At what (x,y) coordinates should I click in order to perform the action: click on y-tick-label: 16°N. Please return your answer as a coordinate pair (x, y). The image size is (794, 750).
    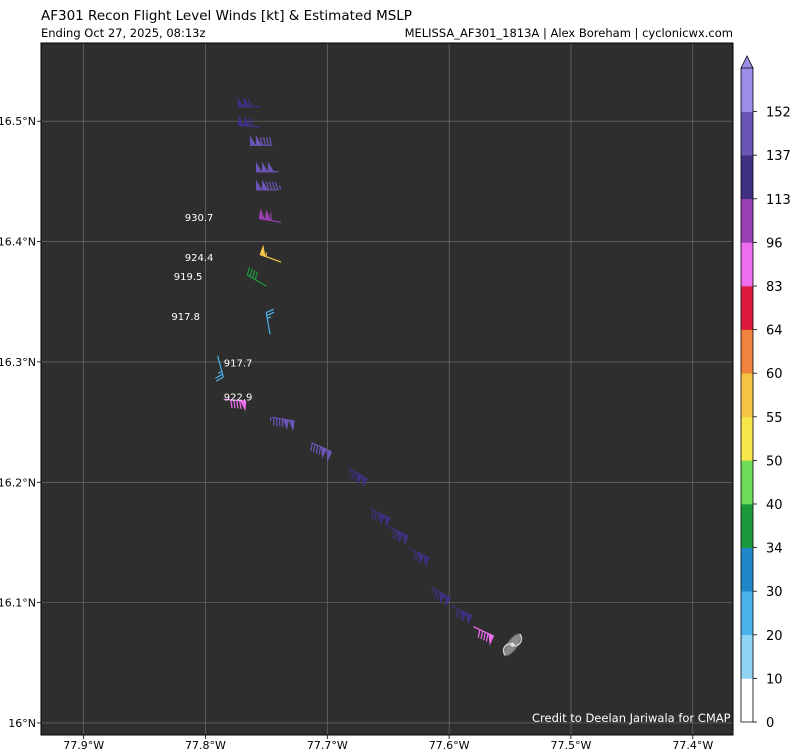
    Looking at the image, I should click on (22, 723).